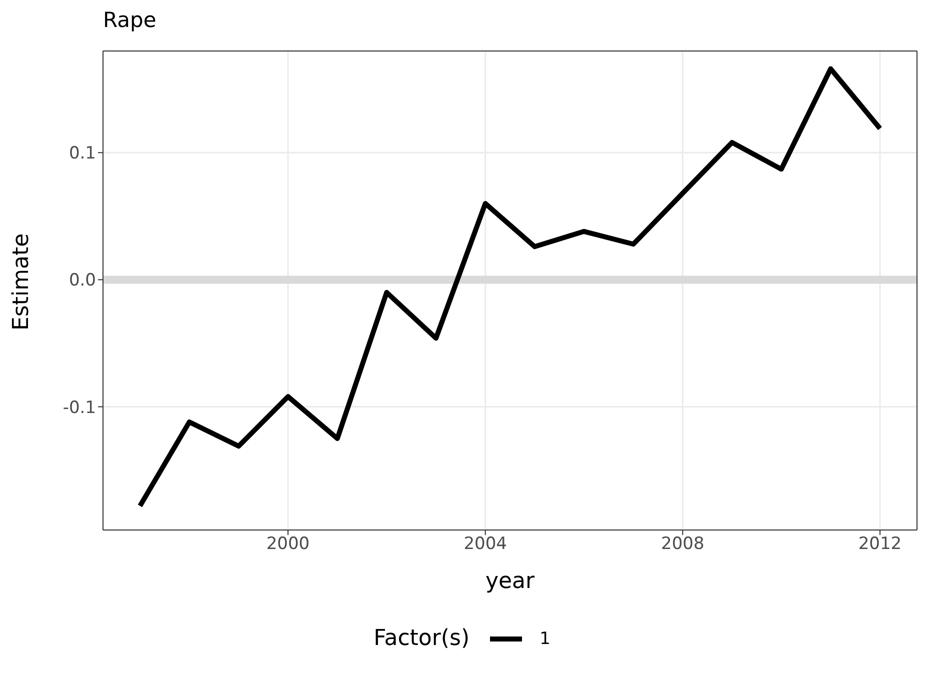  What do you see at coordinates (288, 544) in the screenshot?
I see `x-tick-label: 2000` at bounding box center [288, 544].